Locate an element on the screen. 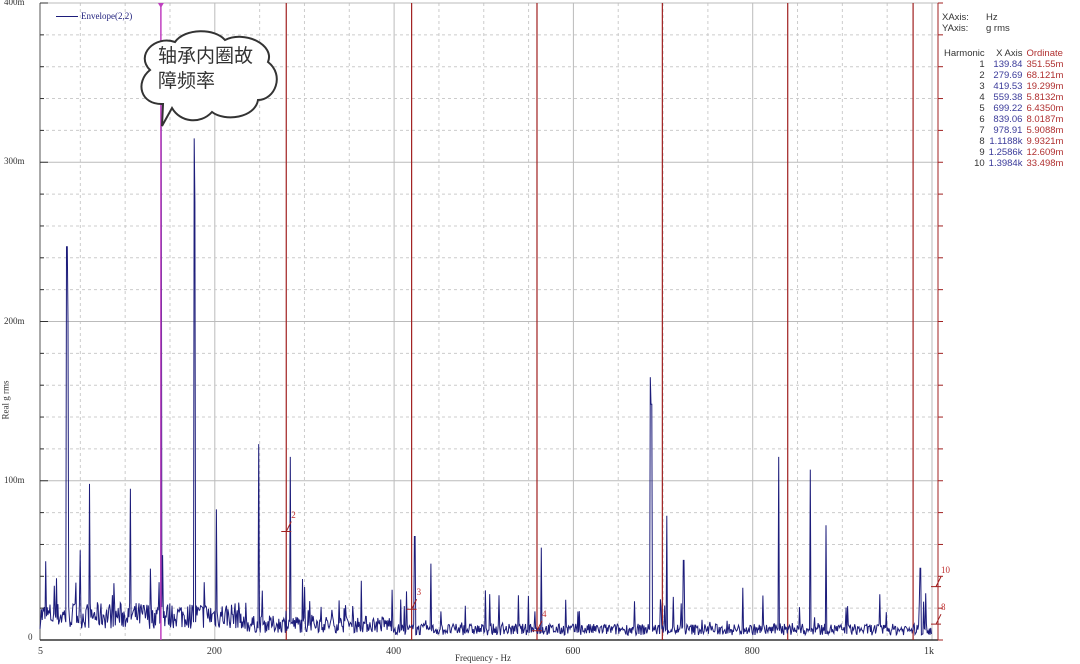 This screenshot has width=1080, height=664. harmonic-frequency: 1.3984k is located at coordinates (1005, 163).